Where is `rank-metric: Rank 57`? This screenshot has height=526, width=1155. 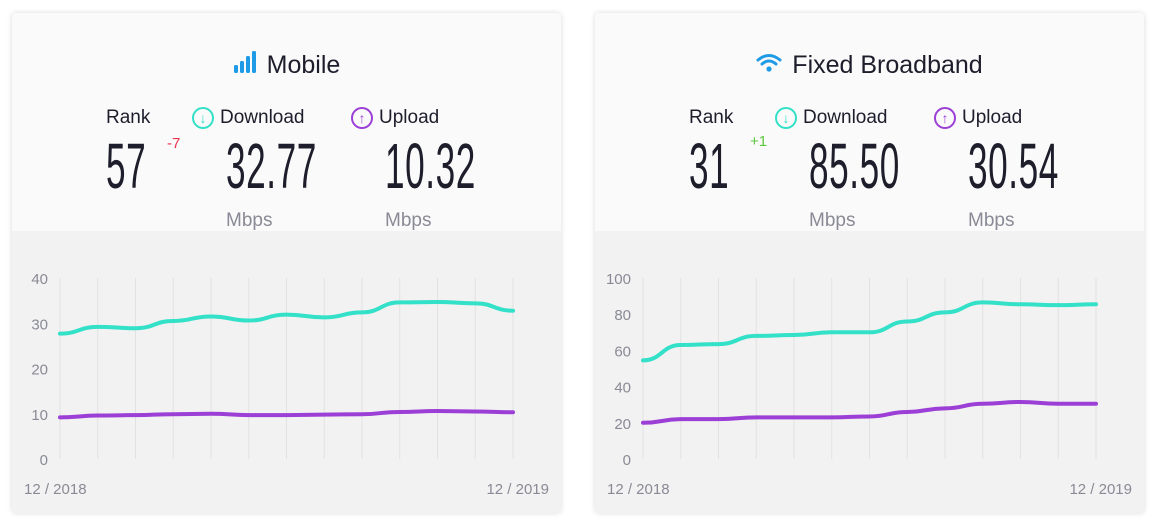 rank-metric: Rank 57 is located at coordinates (142, 152).